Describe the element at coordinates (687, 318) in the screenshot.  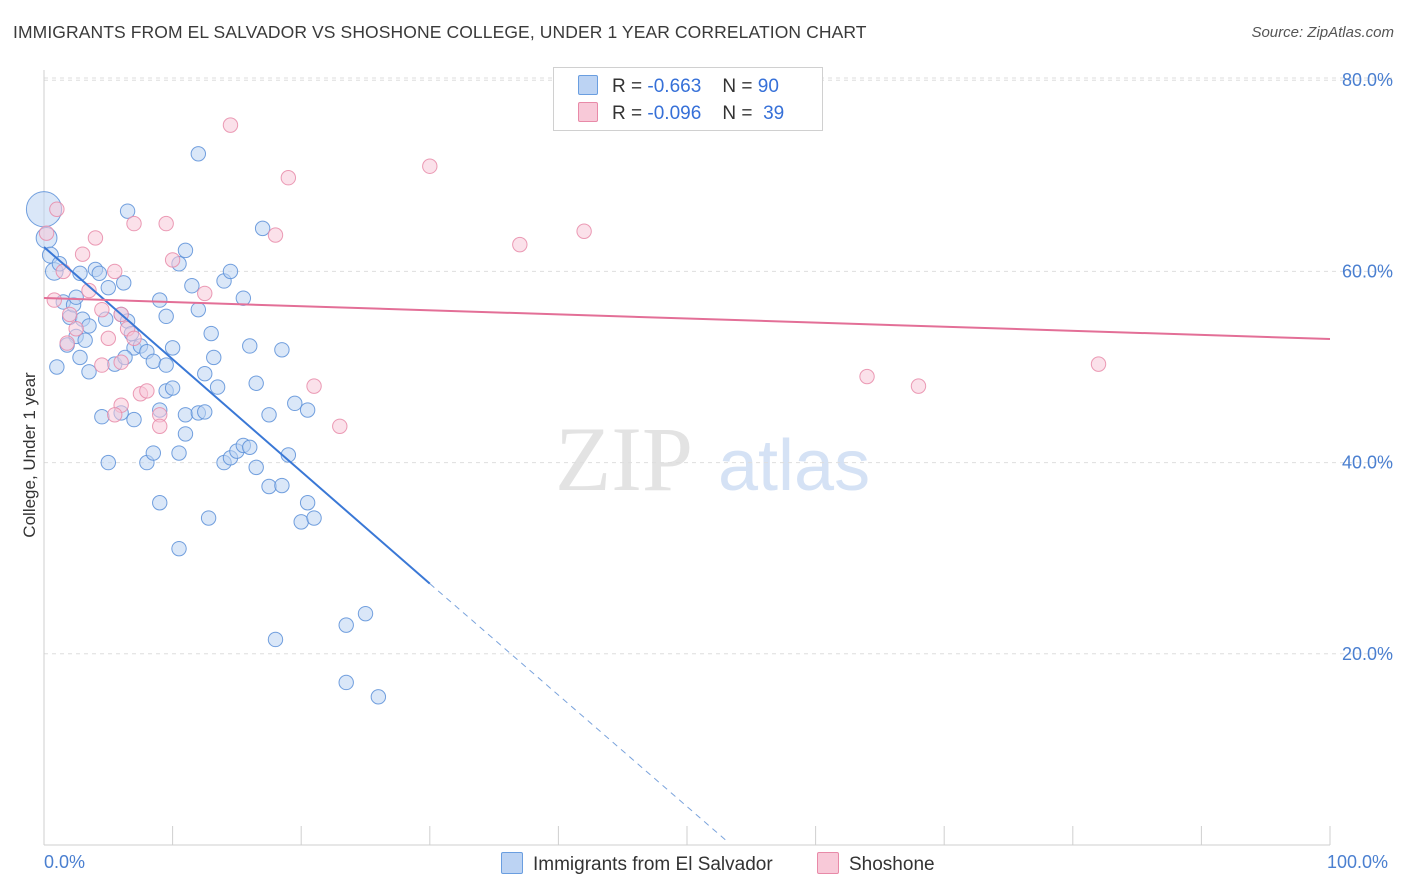
I see `trend-line-shoshone` at that location.